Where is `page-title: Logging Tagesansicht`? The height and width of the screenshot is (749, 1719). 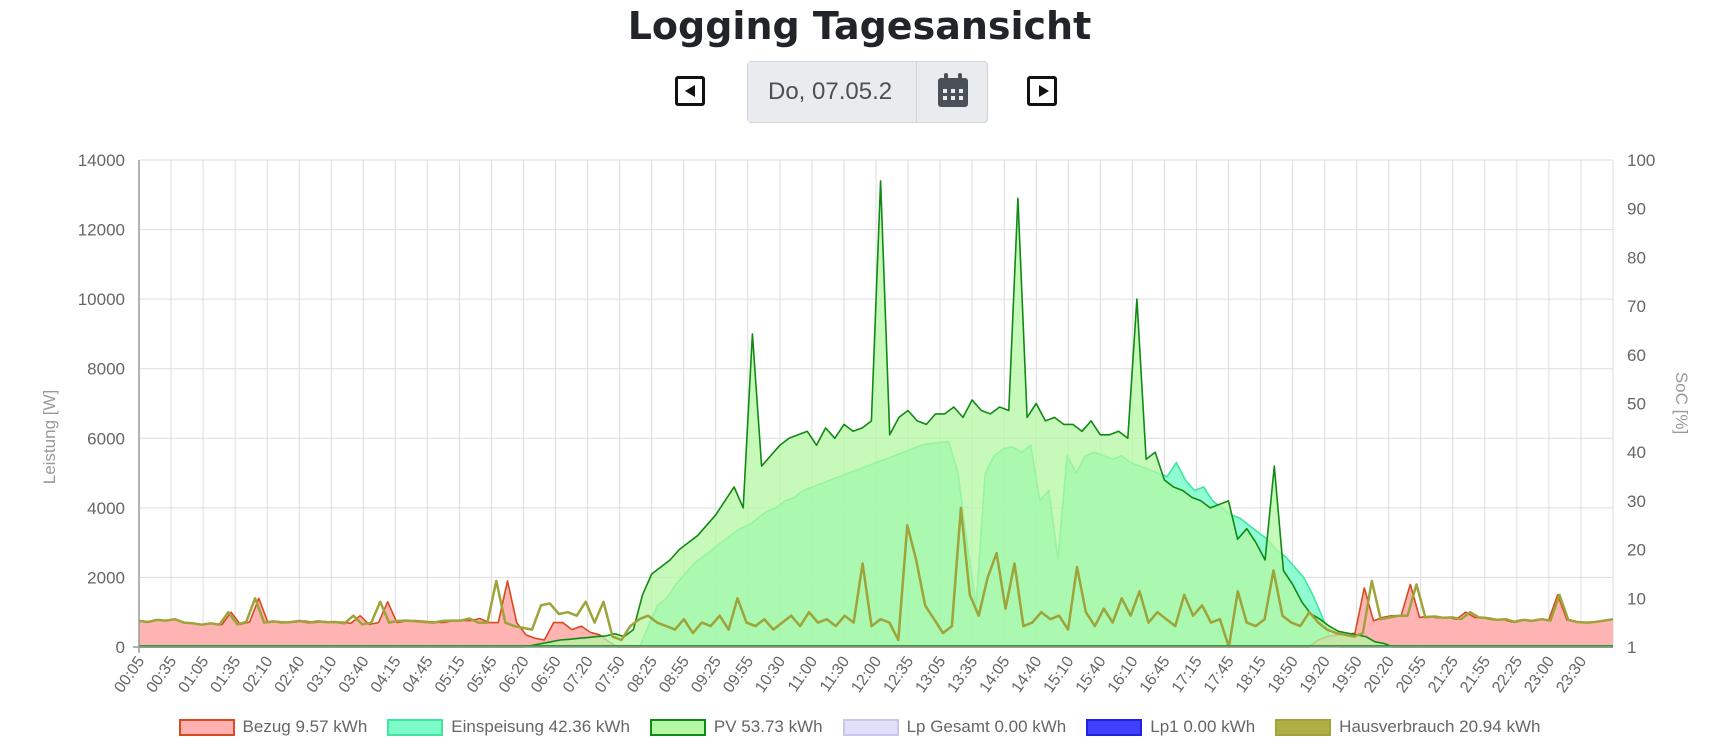
page-title: Logging Tagesansicht is located at coordinates (859, 26).